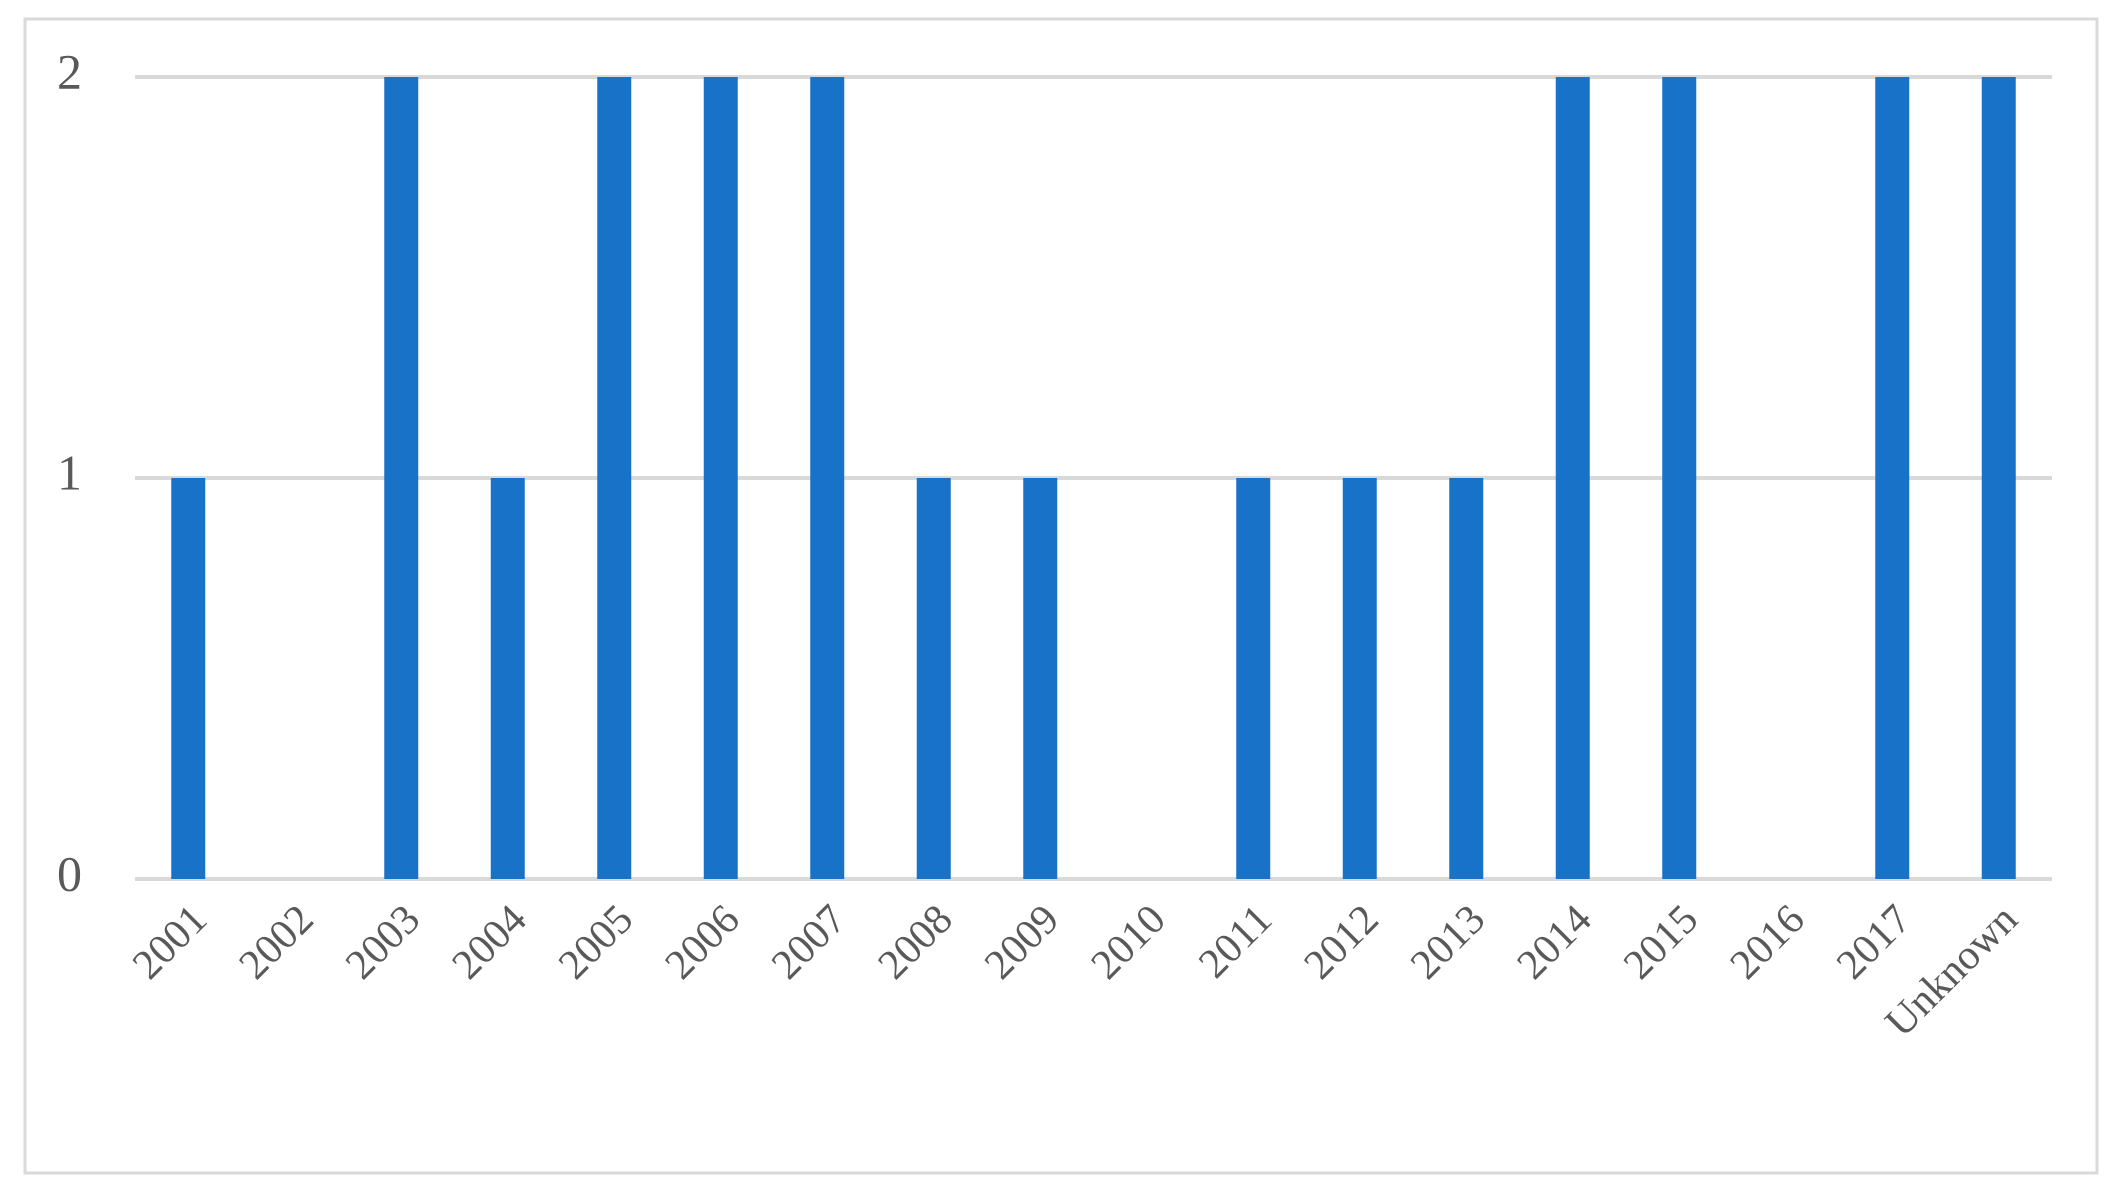  Describe the element at coordinates (69, 472) in the screenshot. I see `y-tick-label: 1` at that location.